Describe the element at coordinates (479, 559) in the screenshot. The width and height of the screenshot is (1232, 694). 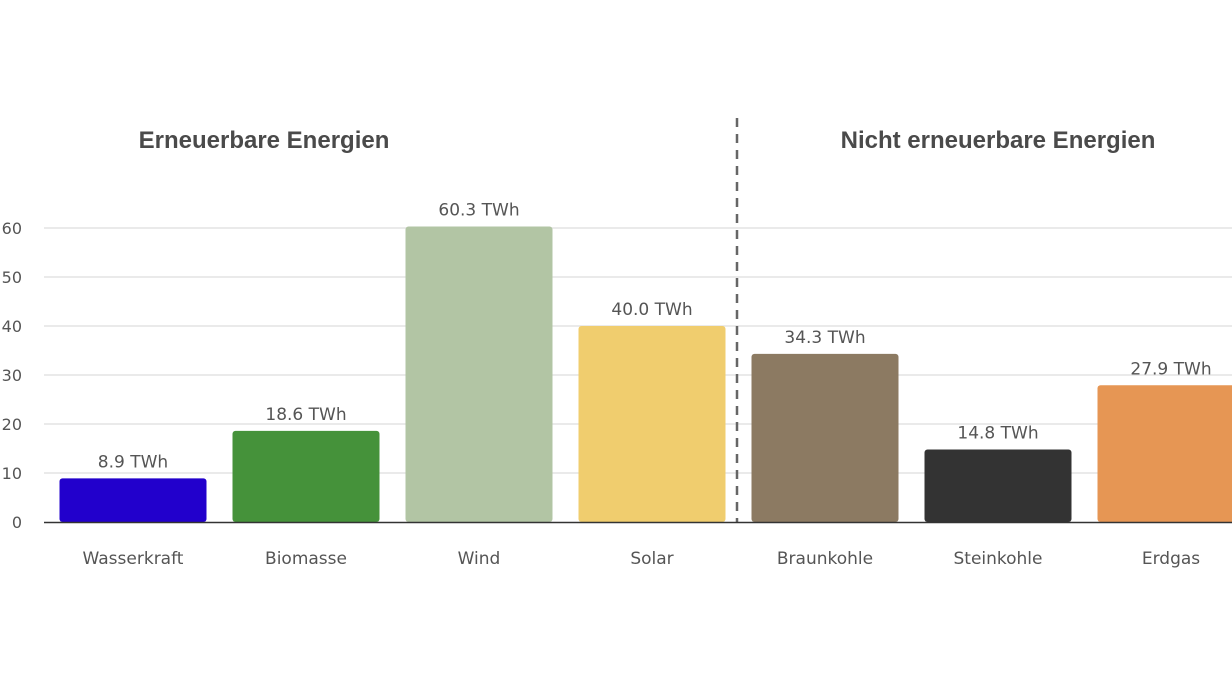
I see `category-label-wind: Wind` at that location.